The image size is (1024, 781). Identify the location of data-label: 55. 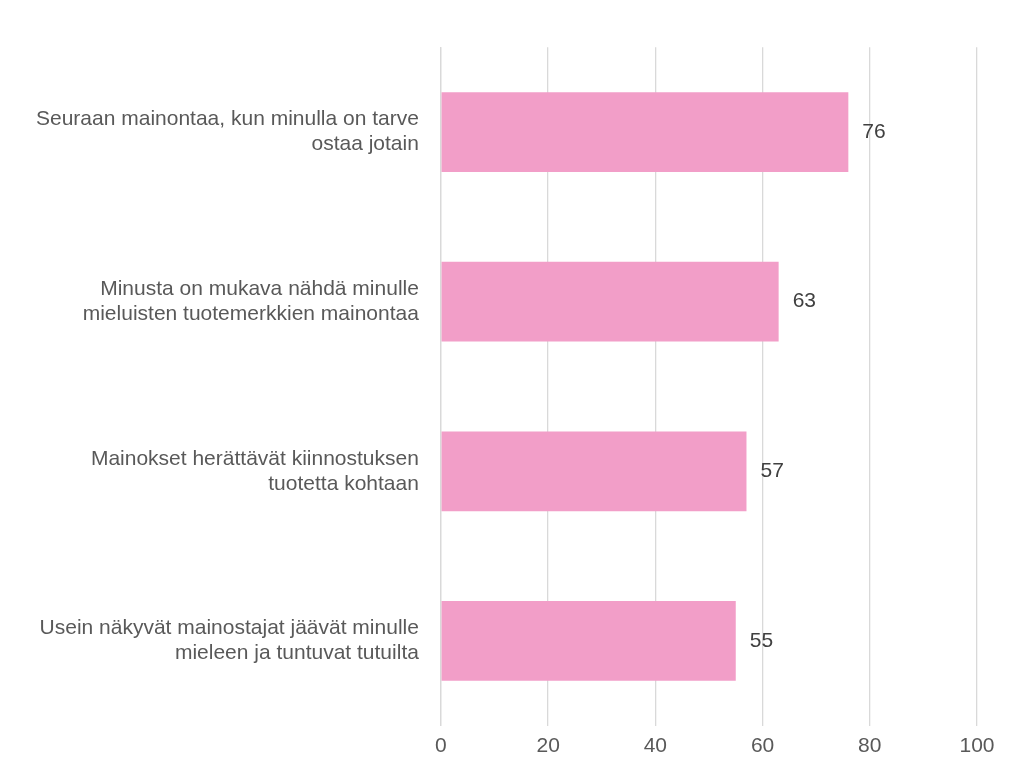
(761, 639).